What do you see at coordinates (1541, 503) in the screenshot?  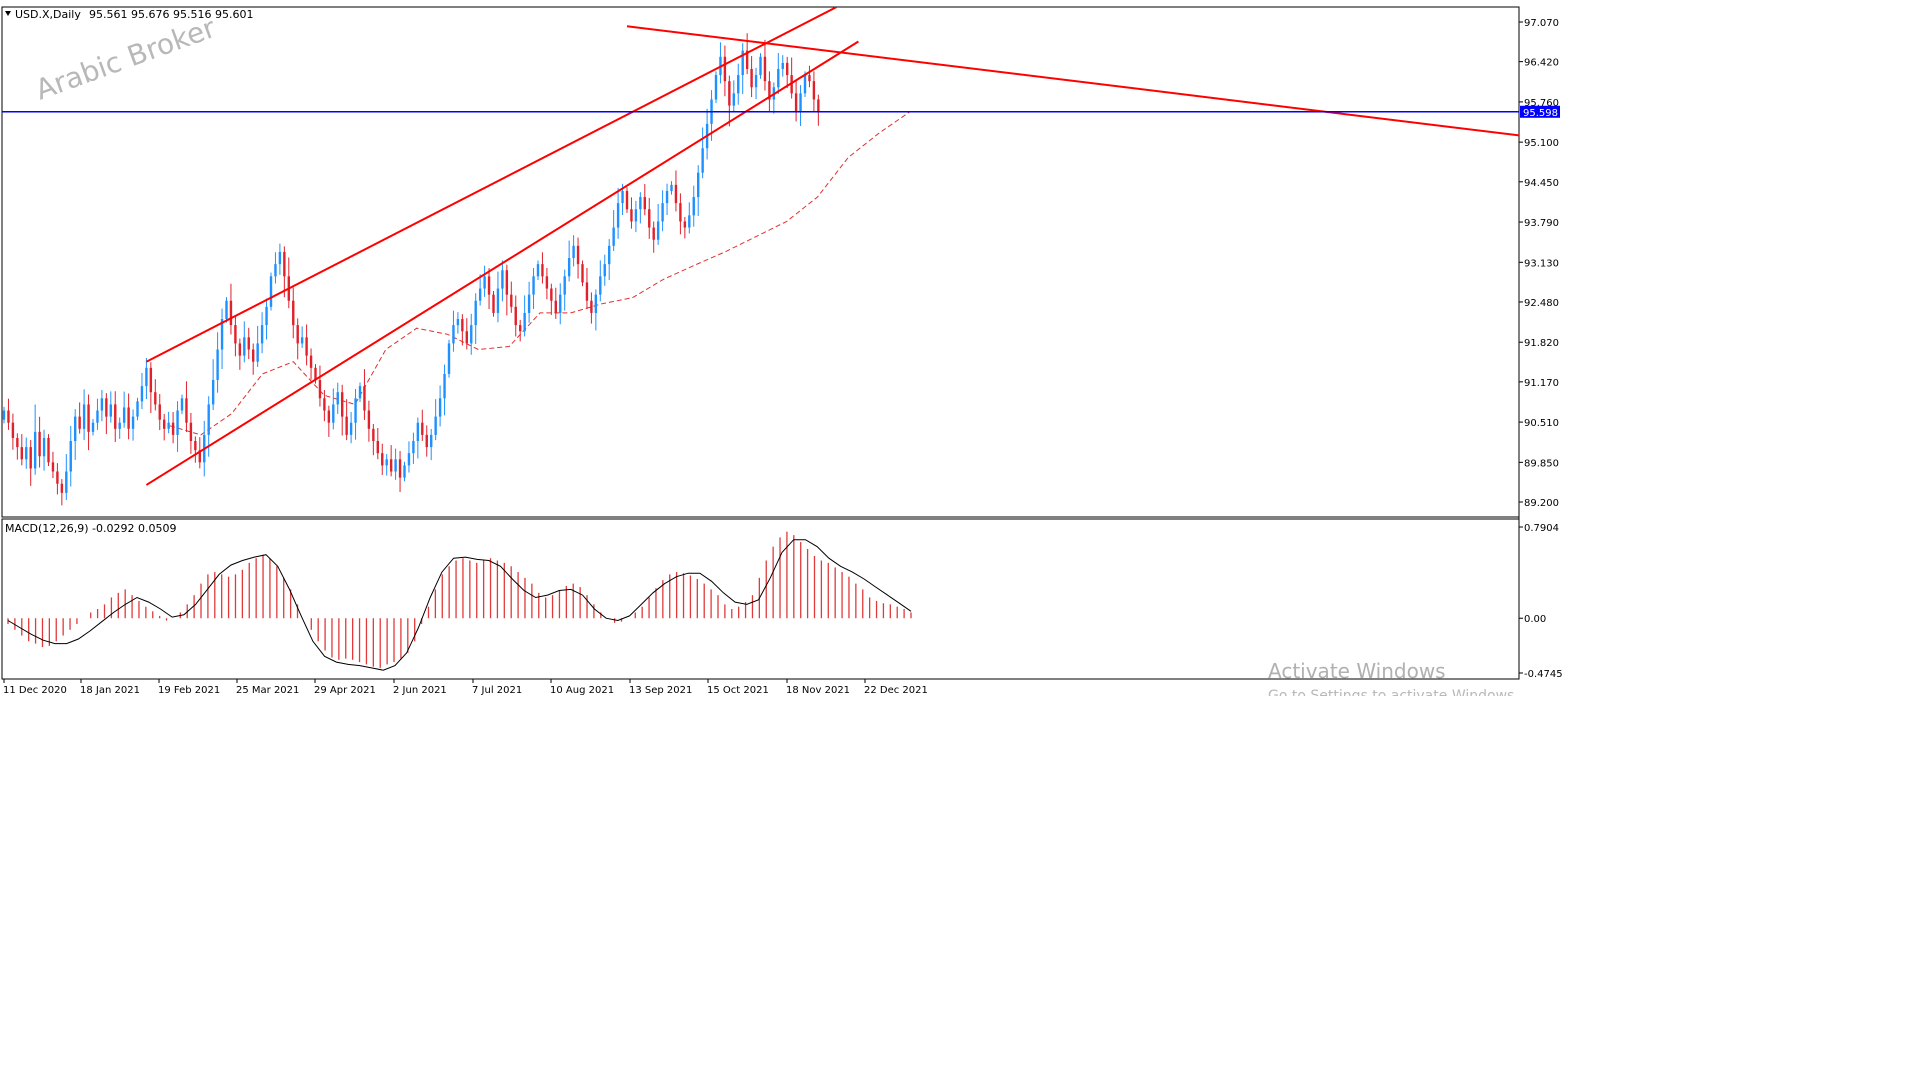 I see `price-tick-label: 89.200` at bounding box center [1541, 503].